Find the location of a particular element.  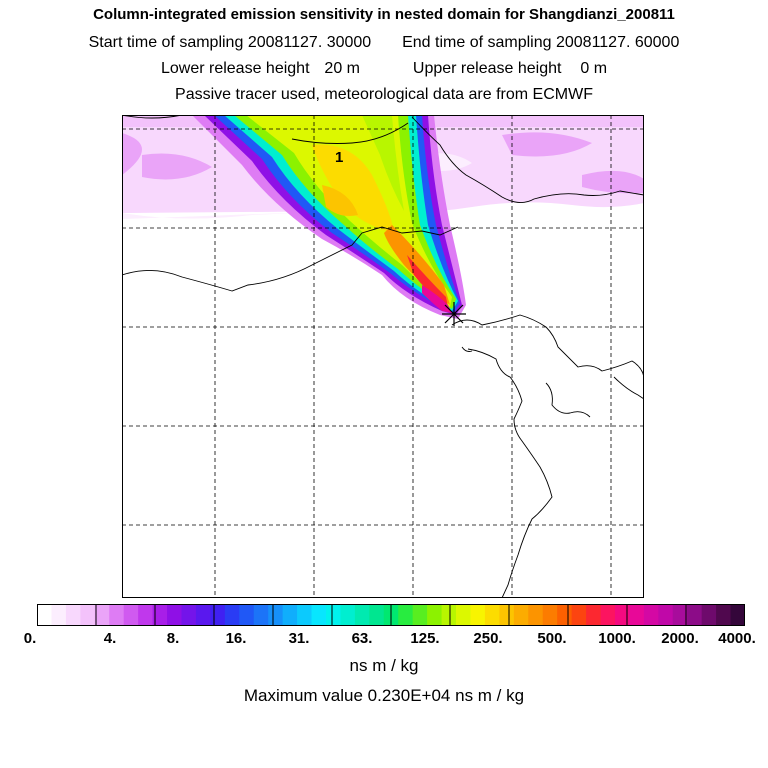

colorbar-tick-label: 125. is located at coordinates (425, 638).